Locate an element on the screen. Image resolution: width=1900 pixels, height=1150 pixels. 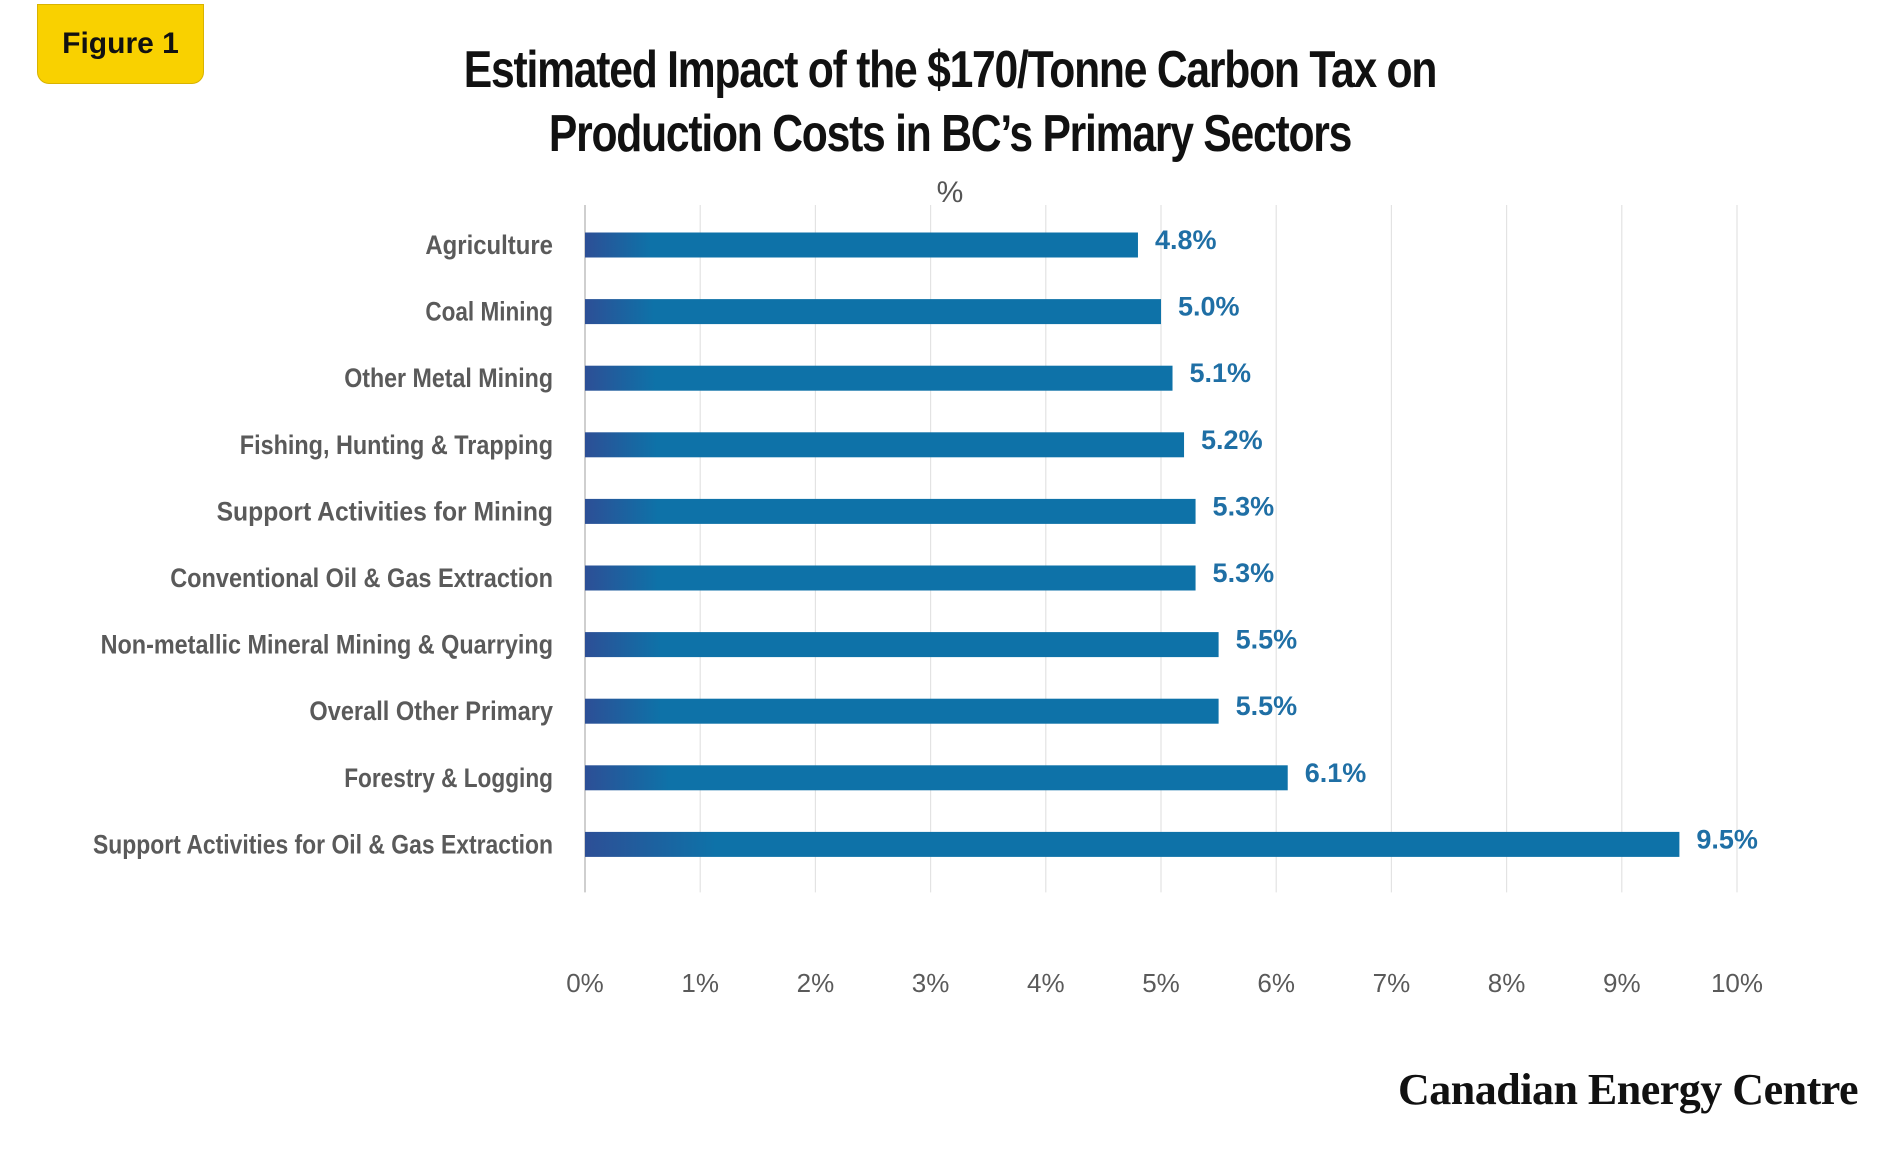
category-label: Forestry & Logging is located at coordinates (448, 778).